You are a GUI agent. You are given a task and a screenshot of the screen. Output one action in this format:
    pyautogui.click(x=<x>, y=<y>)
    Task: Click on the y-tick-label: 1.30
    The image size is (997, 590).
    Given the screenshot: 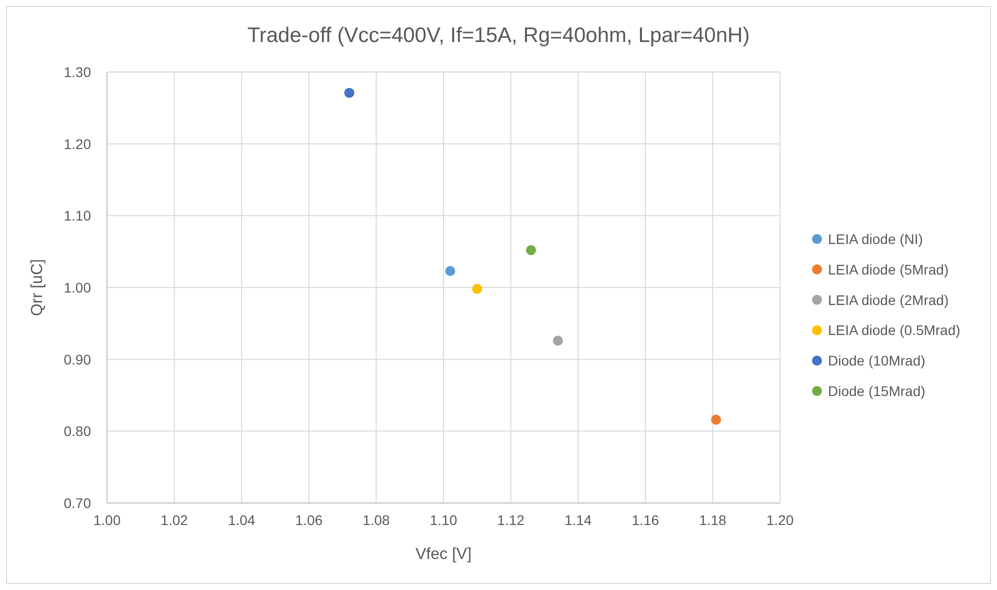 What is the action you would take?
    pyautogui.click(x=78, y=72)
    